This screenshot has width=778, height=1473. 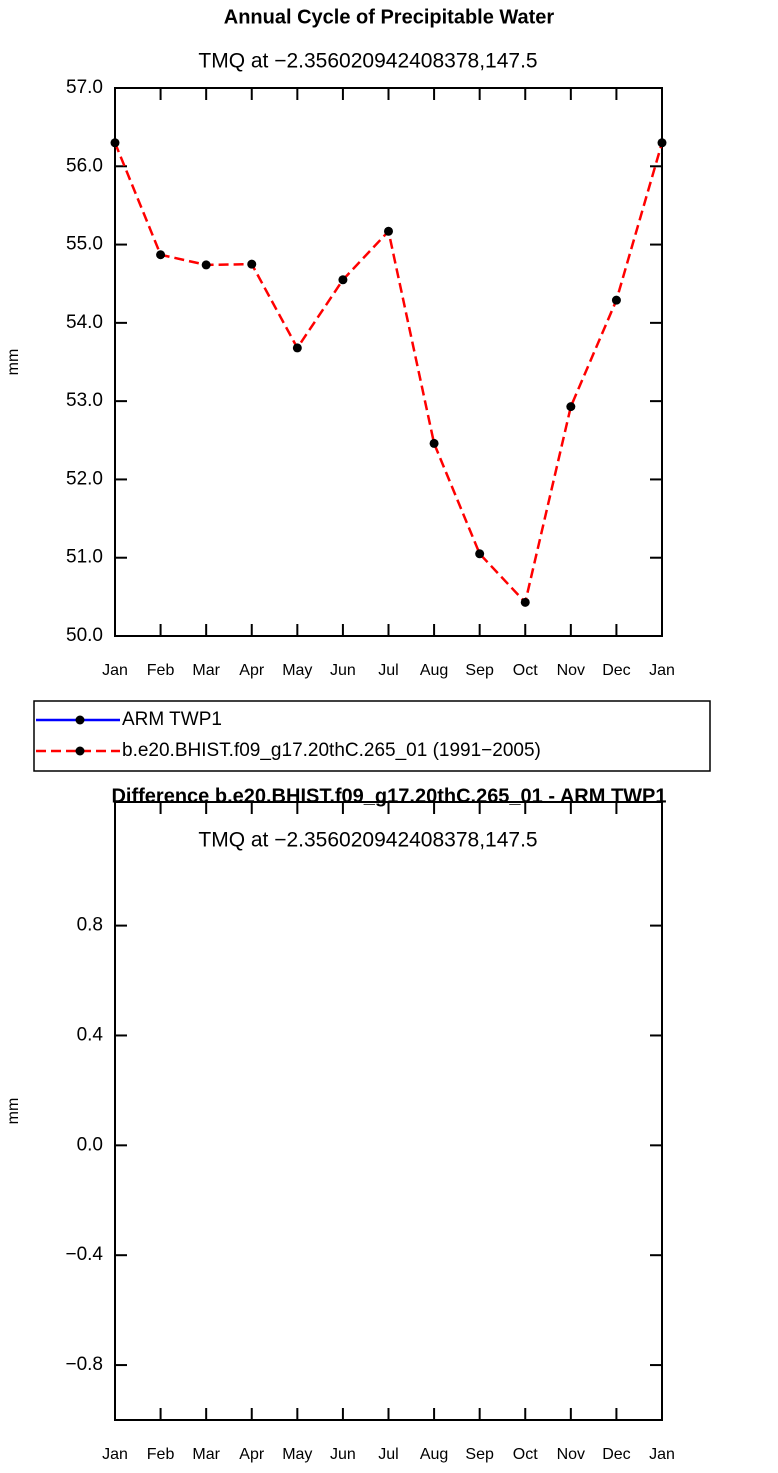 What do you see at coordinates (84, 557) in the screenshot?
I see `y-tick-label: 51.0` at bounding box center [84, 557].